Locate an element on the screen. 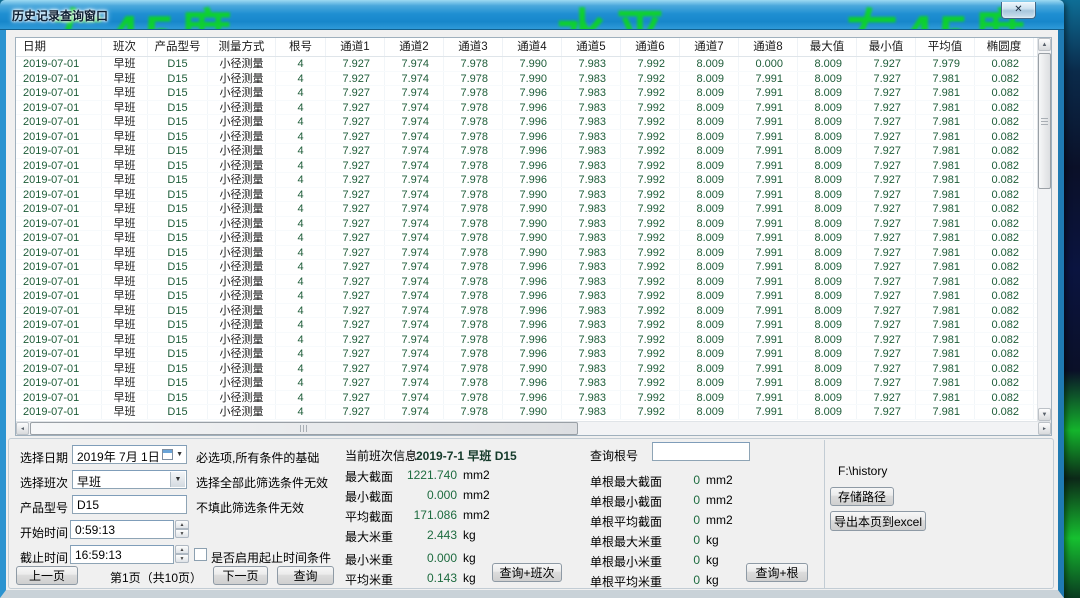 Image resolution: width=1080 pixels, height=598 pixels. column-header: 通道5 is located at coordinates (591, 47).